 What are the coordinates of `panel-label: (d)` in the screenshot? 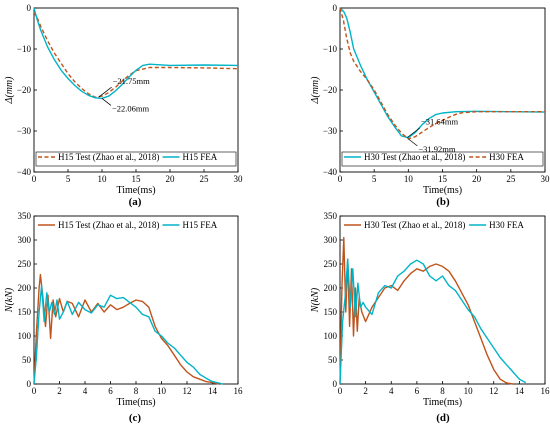 It's located at (443, 418).